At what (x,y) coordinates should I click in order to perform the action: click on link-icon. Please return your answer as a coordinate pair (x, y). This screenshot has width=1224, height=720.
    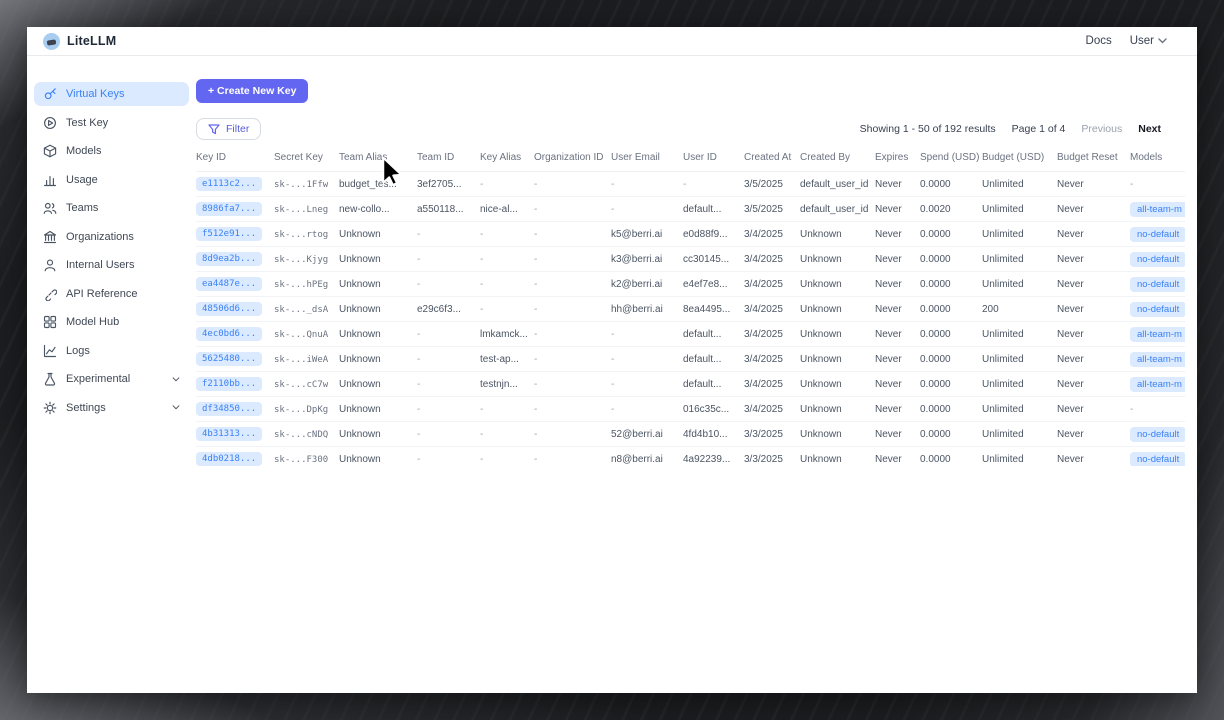
    Looking at the image, I should click on (51, 294).